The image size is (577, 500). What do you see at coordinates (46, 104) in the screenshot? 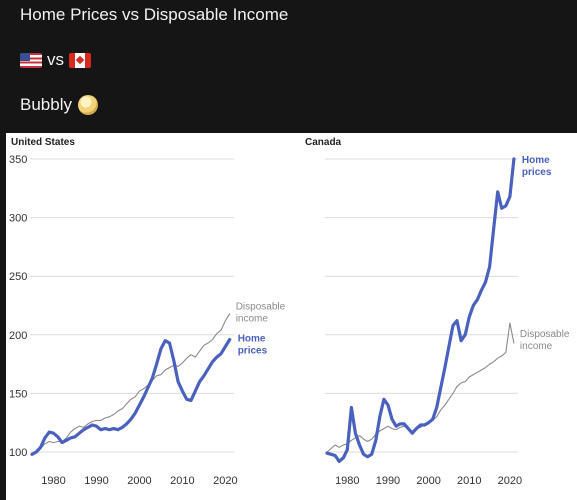
I see `bubbly-text: Bubbly` at bounding box center [46, 104].